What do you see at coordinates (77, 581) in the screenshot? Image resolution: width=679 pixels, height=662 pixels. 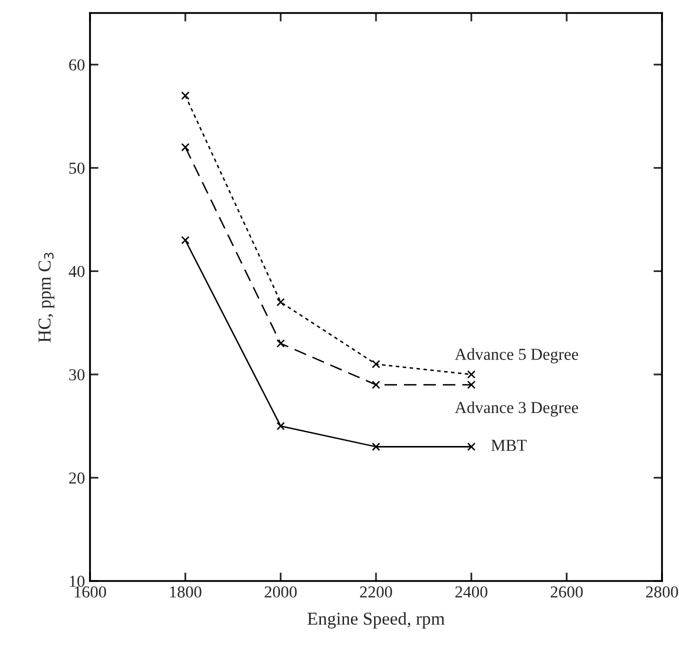 I see `y-tick-label: 10` at bounding box center [77, 581].